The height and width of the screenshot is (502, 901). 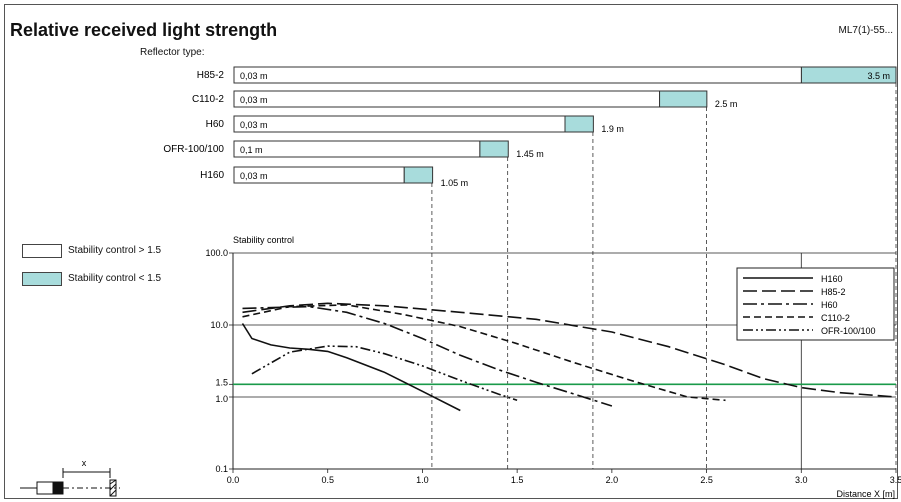 What do you see at coordinates (422, 480) in the screenshot?
I see `x-tick-label: 1.0` at bounding box center [422, 480].